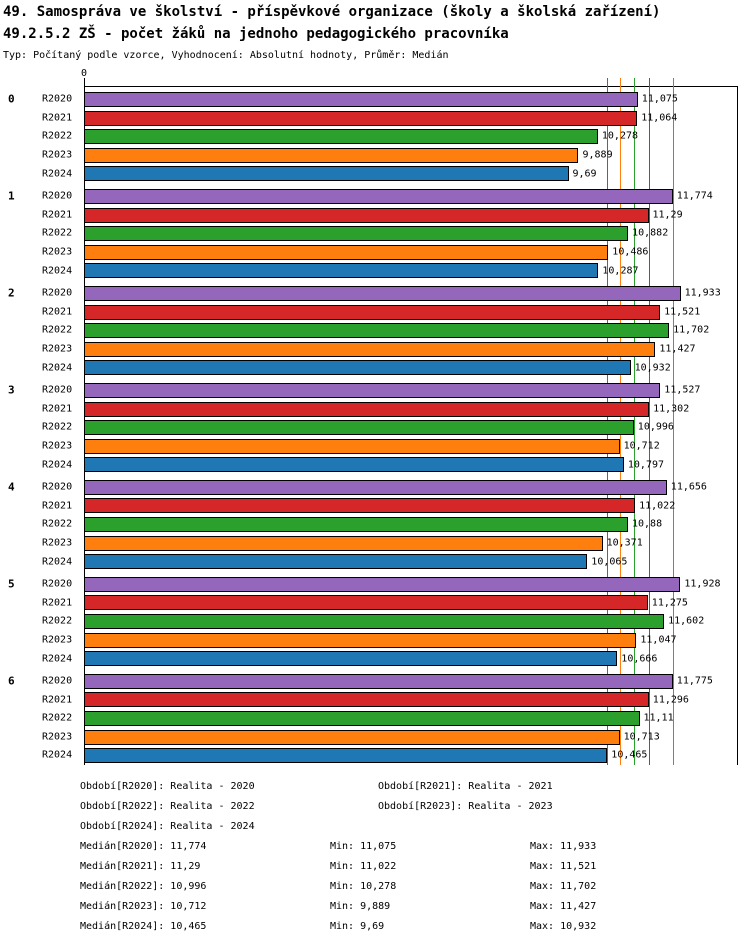  I want to click on bar-row: R2023 10,713, so click(375, 737).